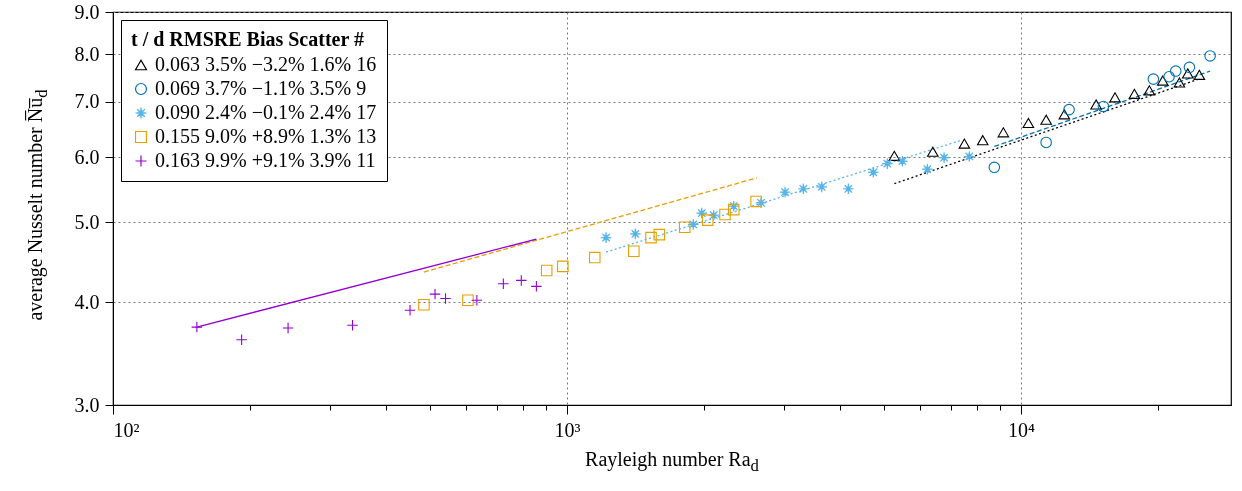  I want to click on legend-label: 0.063 3.5% −3.2% 1.6% 16, so click(266, 64).